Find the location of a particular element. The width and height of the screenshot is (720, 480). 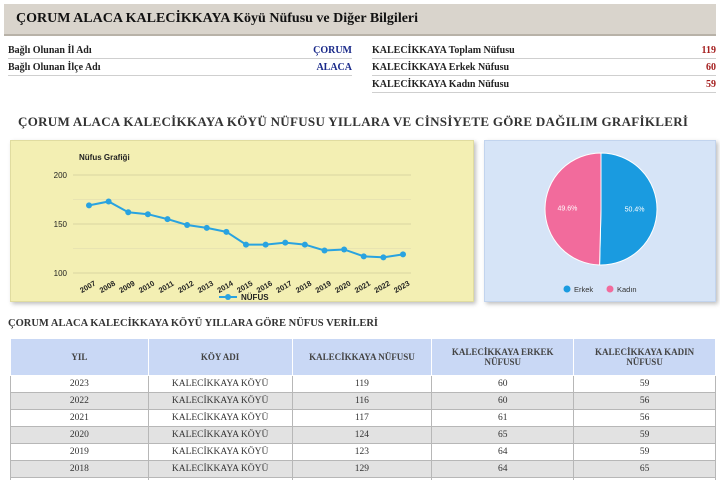

info-row-total: KALECİKKAYA Toplam Nüfusu 119 is located at coordinates (544, 50).